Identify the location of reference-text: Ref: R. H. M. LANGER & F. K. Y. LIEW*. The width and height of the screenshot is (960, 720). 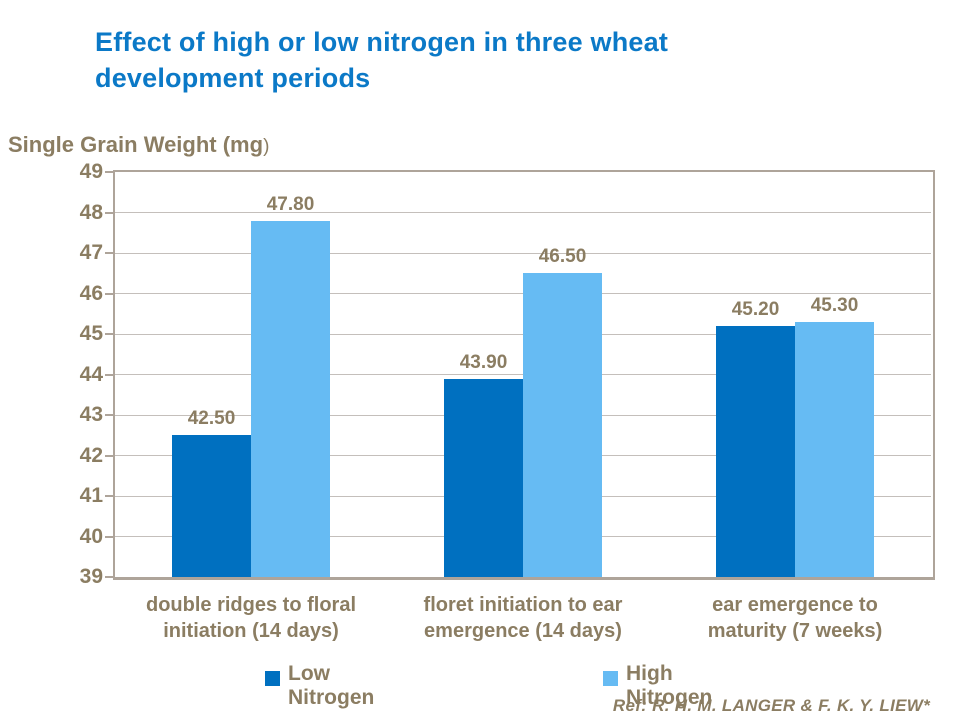
(771, 705).